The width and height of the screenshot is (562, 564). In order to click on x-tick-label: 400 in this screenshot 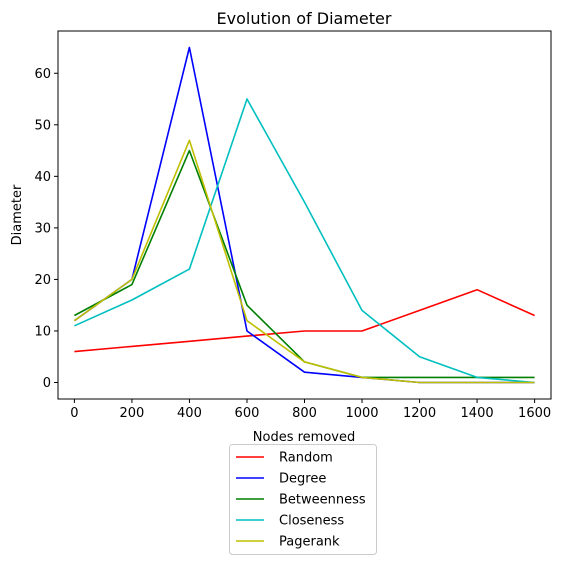, I will do `click(189, 413)`.